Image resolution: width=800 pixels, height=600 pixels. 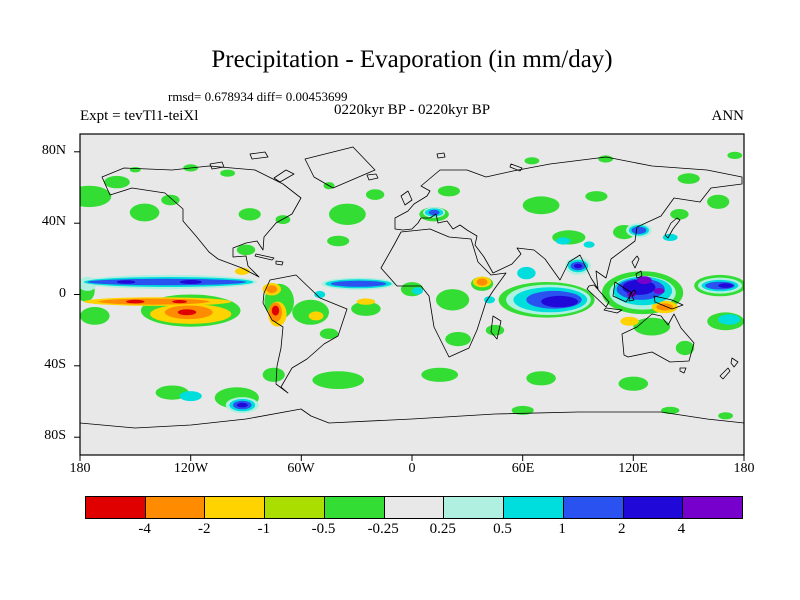 I want to click on lat-label-80s: 80S, so click(x=55, y=435).